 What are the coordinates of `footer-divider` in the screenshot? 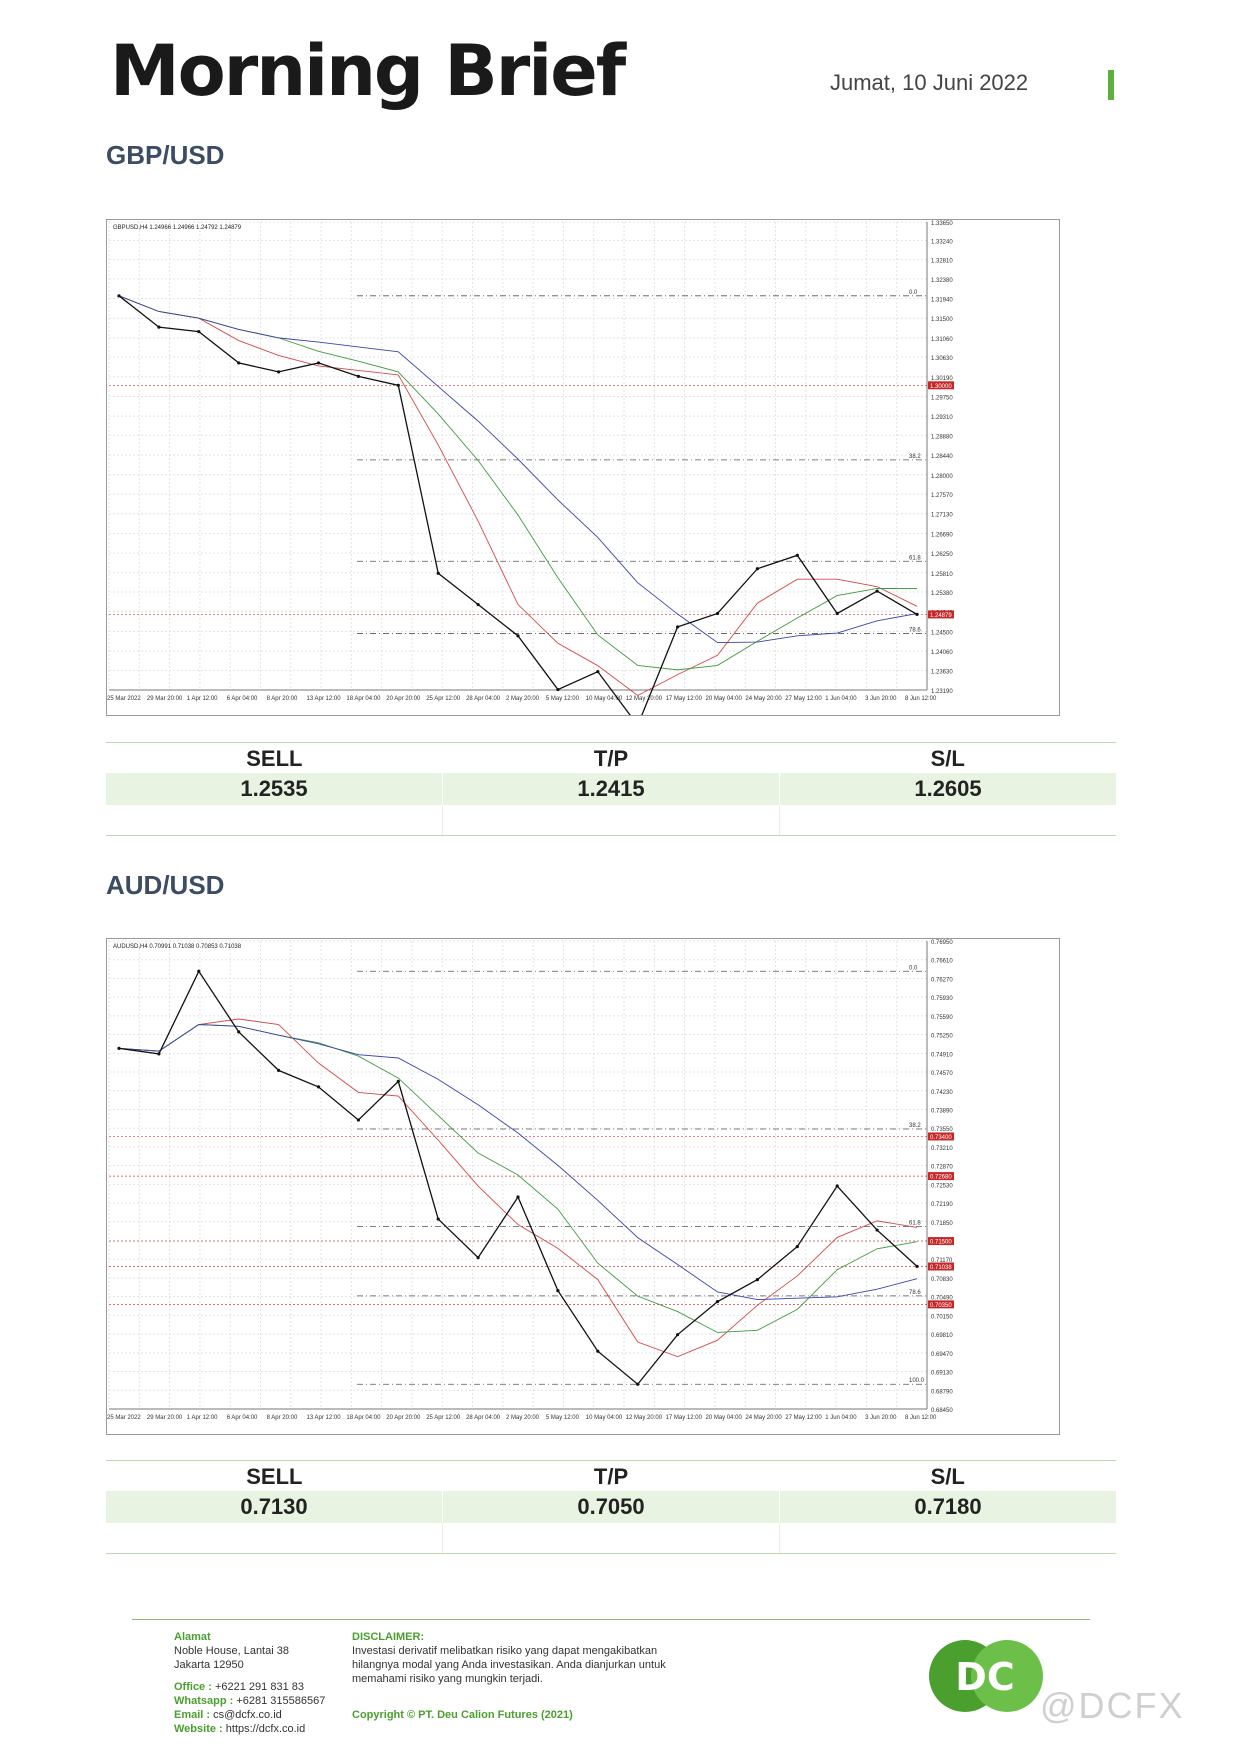 It's located at (611, 1619).